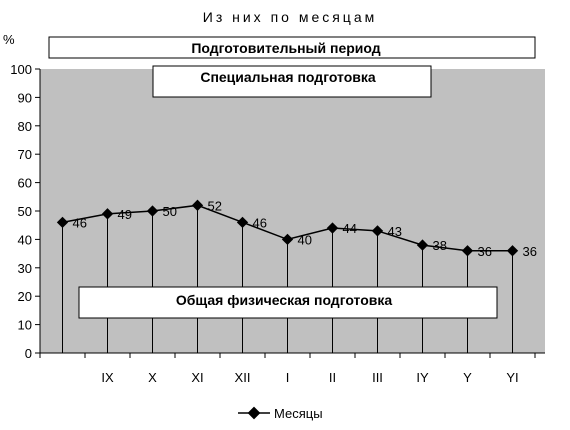 The image size is (570, 430). I want to click on data-label: 44, so click(350, 228).